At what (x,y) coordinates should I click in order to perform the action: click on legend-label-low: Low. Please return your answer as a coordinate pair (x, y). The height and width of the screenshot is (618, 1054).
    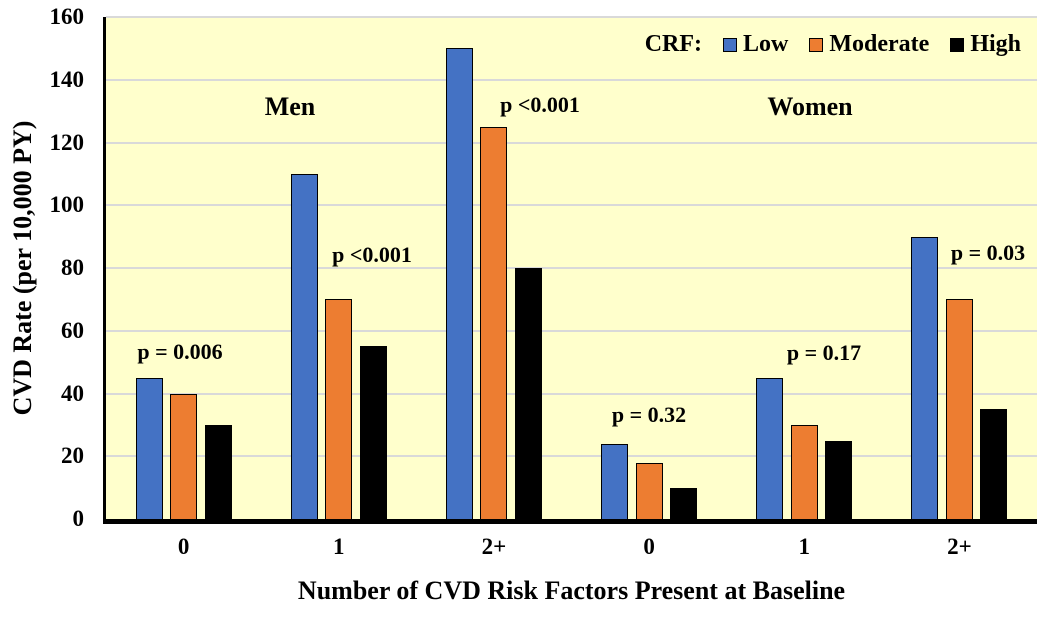
    Looking at the image, I should click on (766, 44).